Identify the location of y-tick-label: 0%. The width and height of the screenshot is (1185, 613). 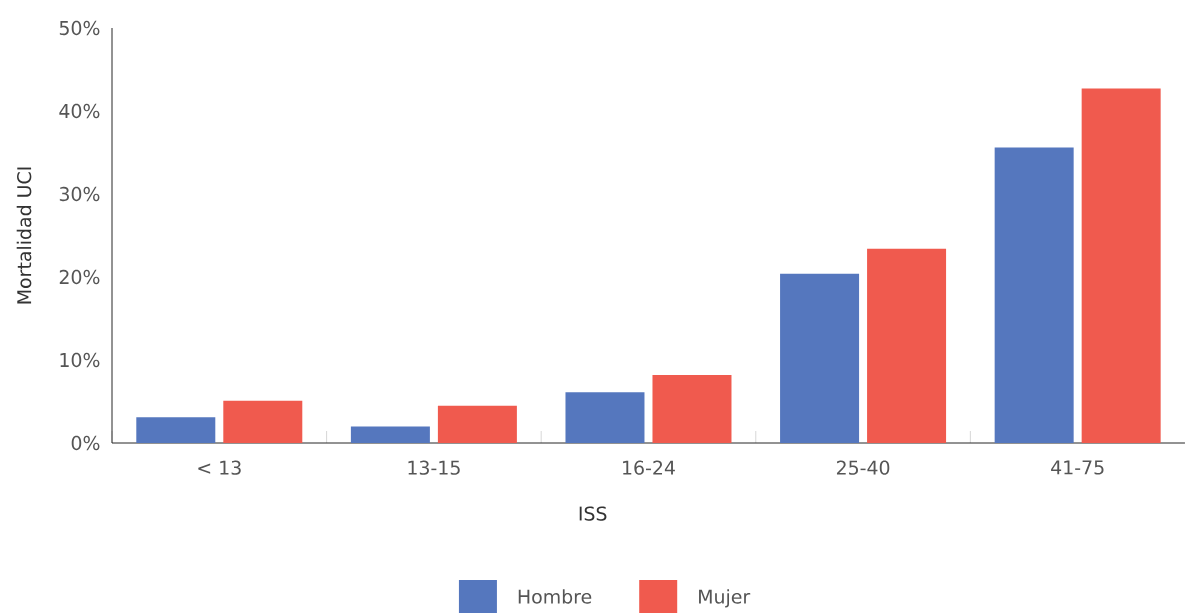
(85, 443).